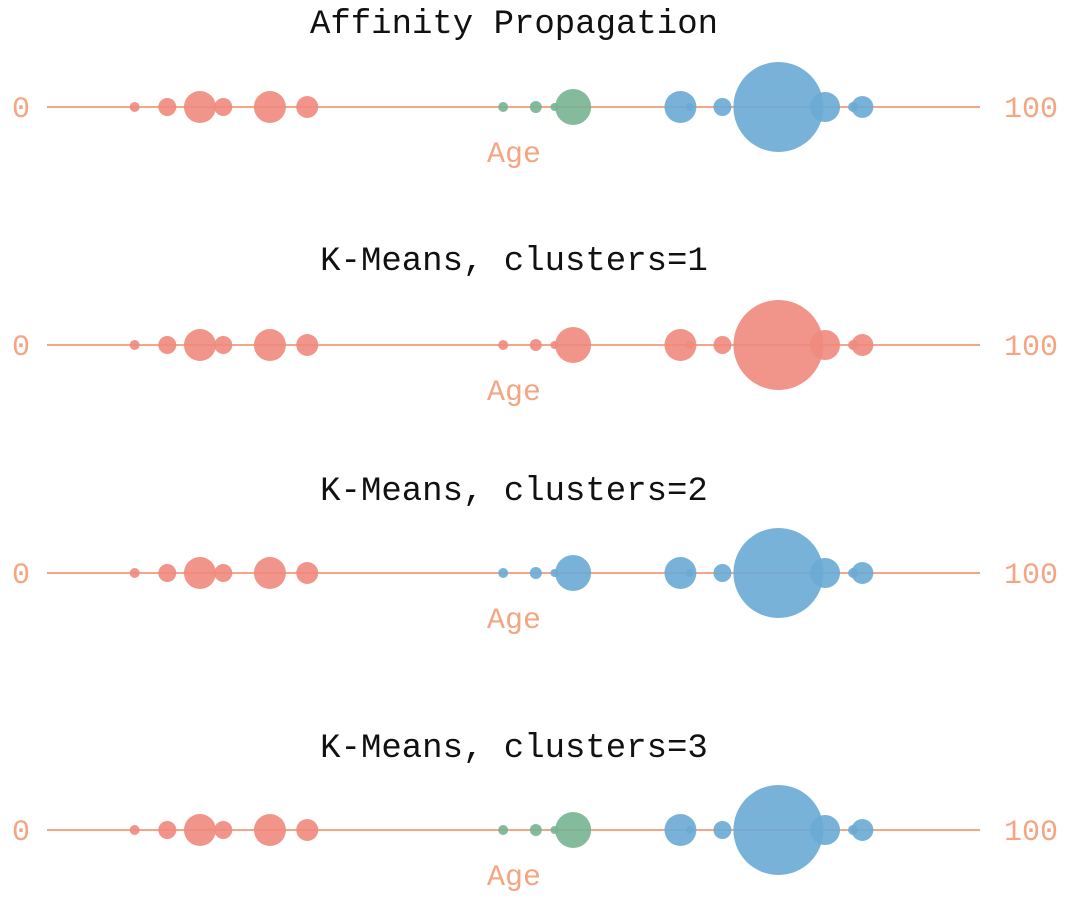 The image size is (1089, 905). Describe the element at coordinates (514, 262) in the screenshot. I see `panel-title: K-Means, clusters=1` at that location.